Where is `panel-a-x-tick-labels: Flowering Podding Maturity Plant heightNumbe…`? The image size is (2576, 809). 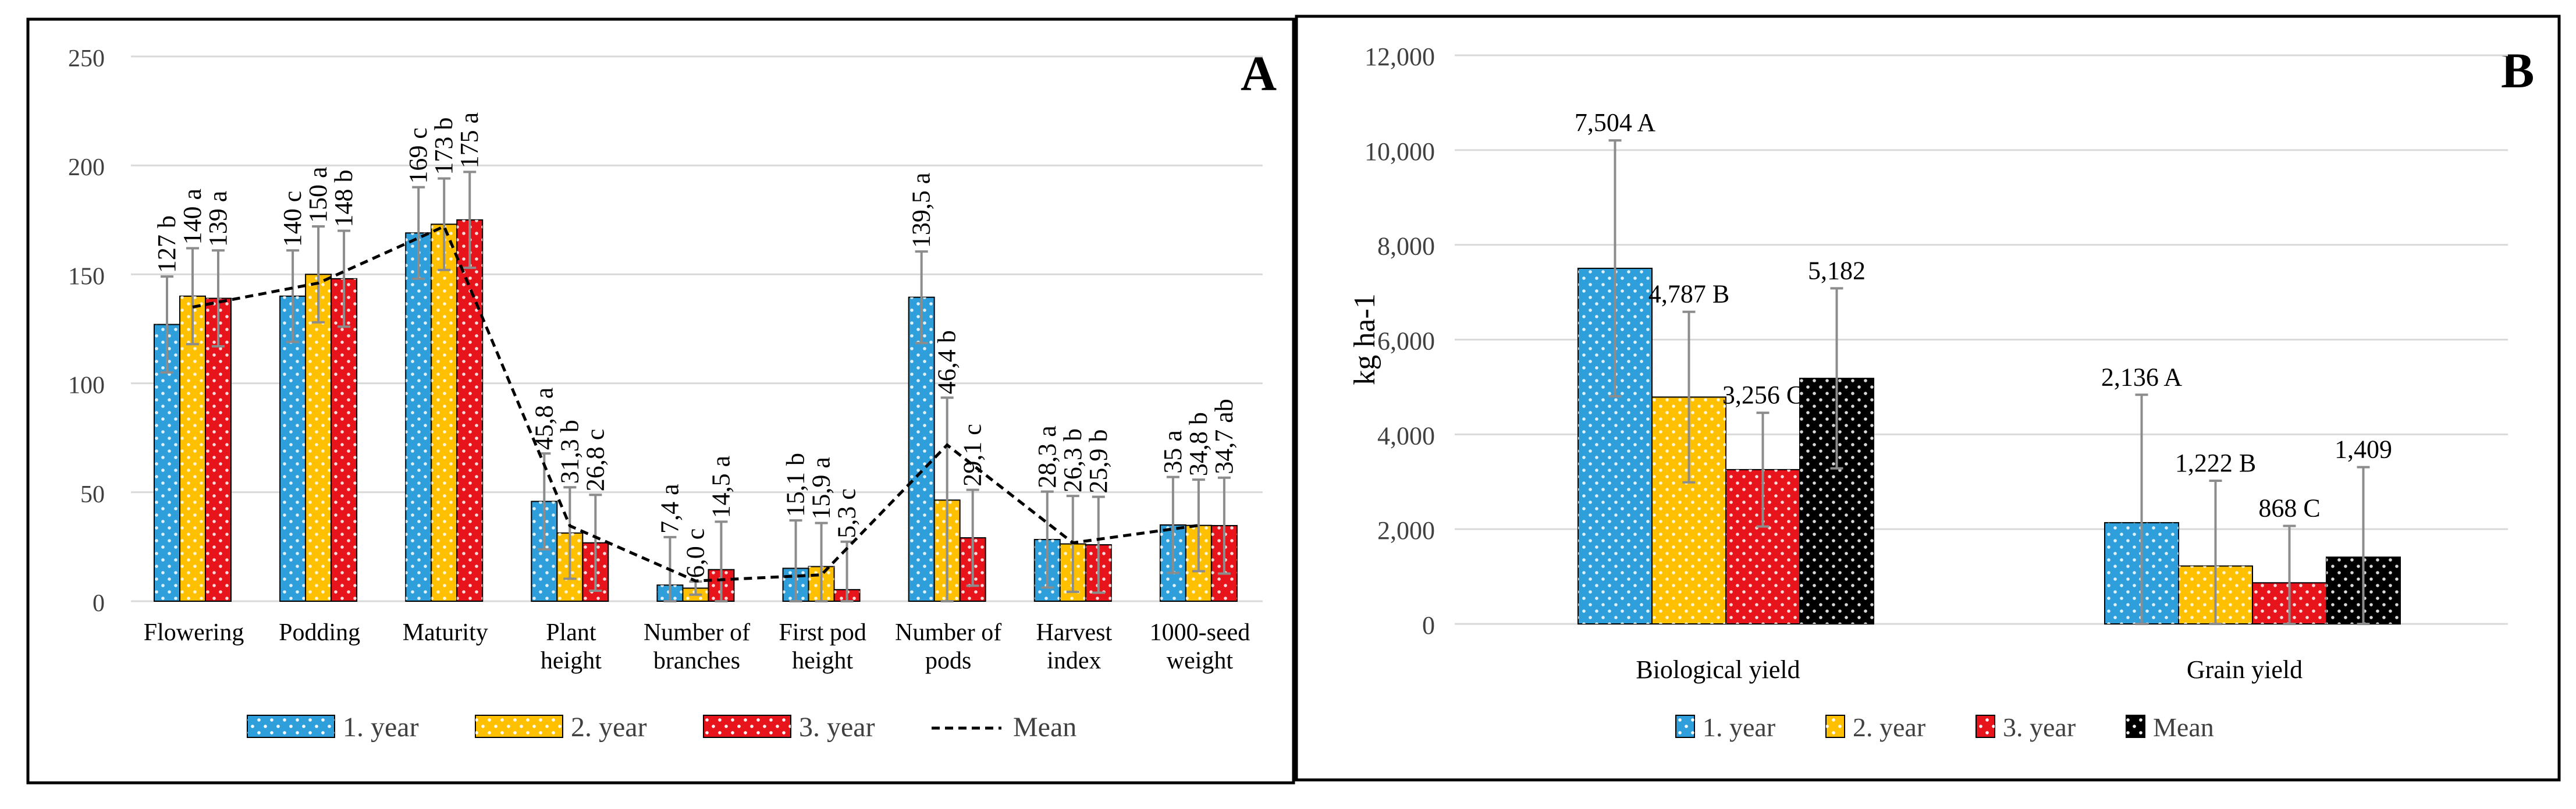 panel-a-x-tick-labels: Flowering Podding Maturity Plant heightNumbe… is located at coordinates (697, 646).